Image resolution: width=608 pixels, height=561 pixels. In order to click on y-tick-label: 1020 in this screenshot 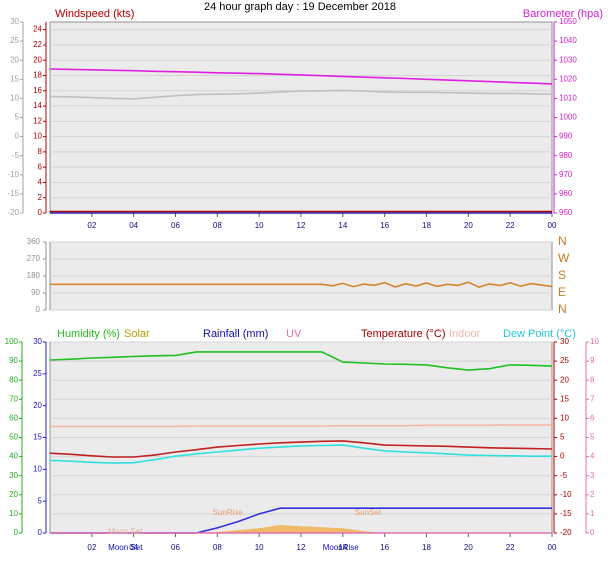, I will do `click(568, 78)`.